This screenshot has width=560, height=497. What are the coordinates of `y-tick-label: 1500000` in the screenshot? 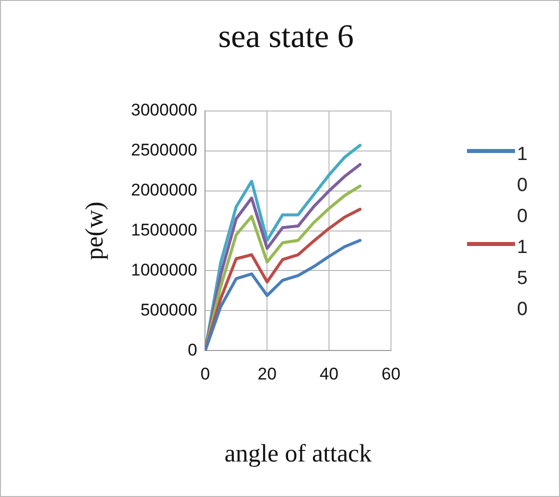 It's located at (164, 230).